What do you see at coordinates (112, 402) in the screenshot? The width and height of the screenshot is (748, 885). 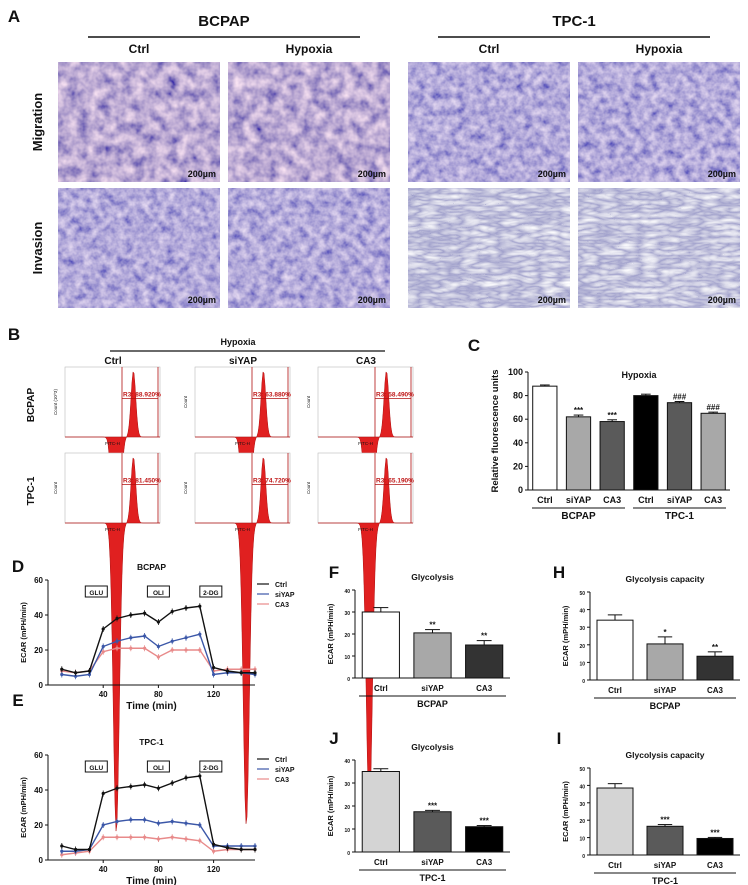 I see `histogram-frame` at bounding box center [112, 402].